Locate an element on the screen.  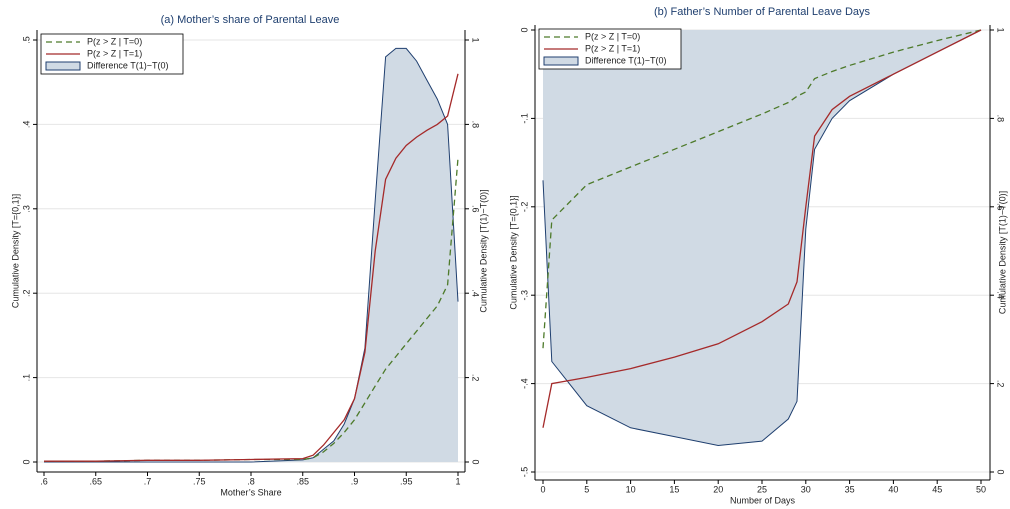
x-axis-label: Number of Days is located at coordinates (763, 500).